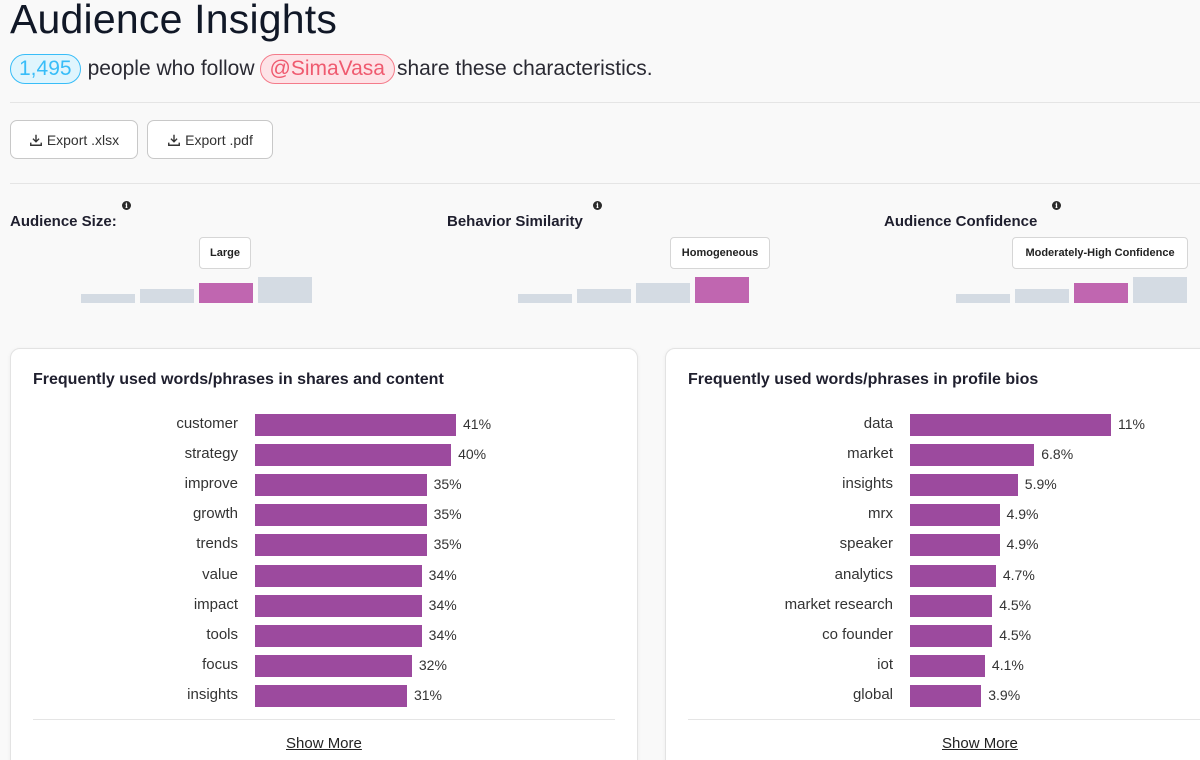 Image resolution: width=1200 pixels, height=760 pixels. Describe the element at coordinates (1015, 634) in the screenshot. I see `bar-value-label: 4.5%` at that location.